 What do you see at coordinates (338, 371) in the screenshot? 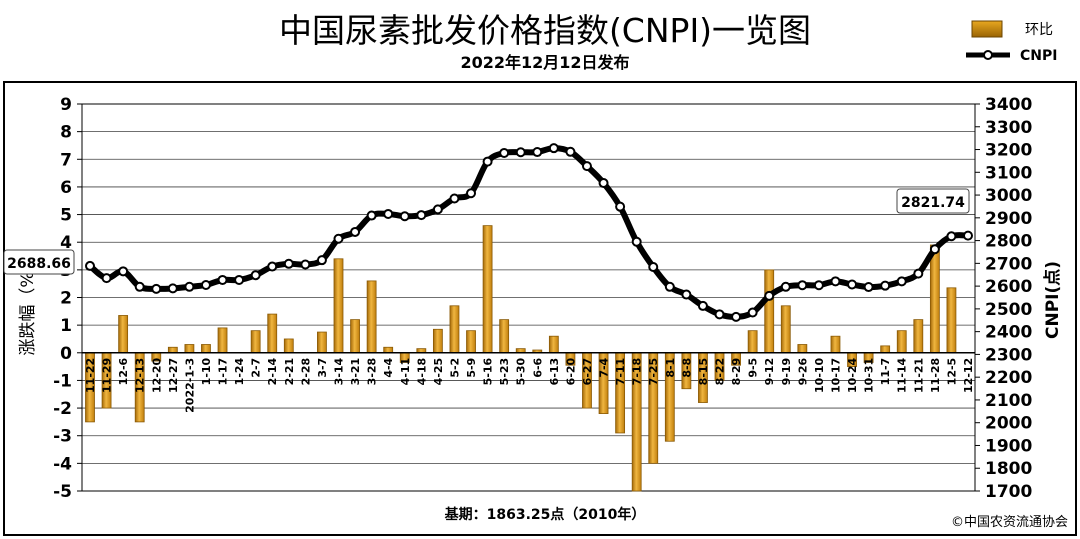
I see `x-tick-label: 3-14` at bounding box center [338, 371].